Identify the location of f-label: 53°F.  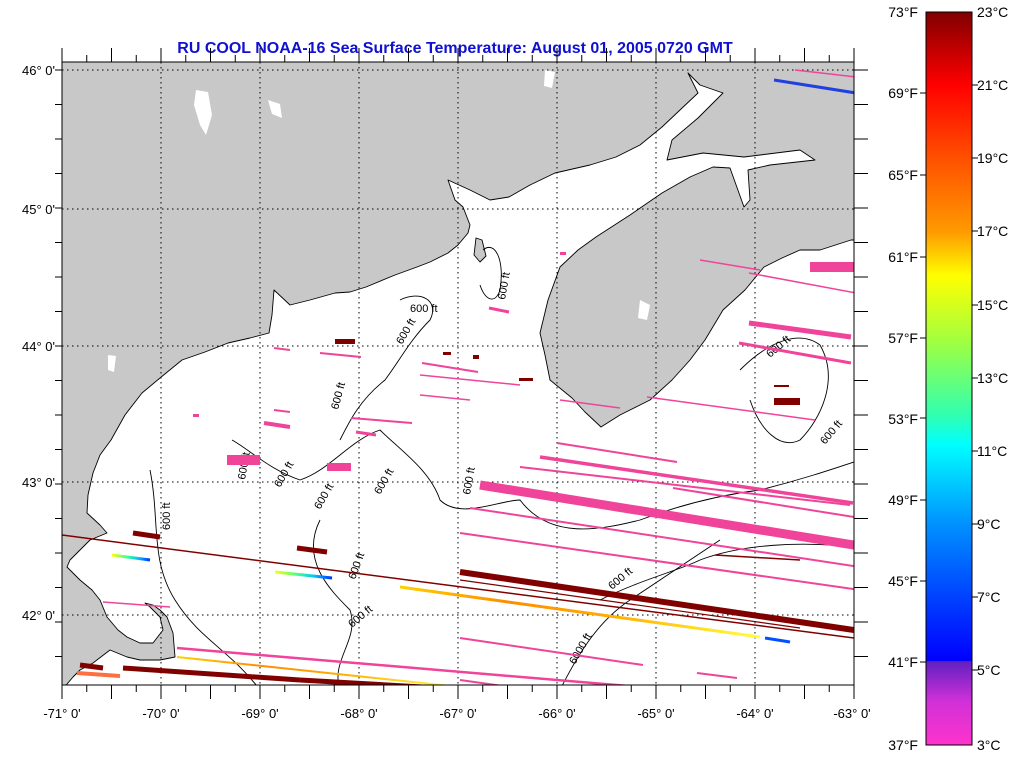
(903, 419).